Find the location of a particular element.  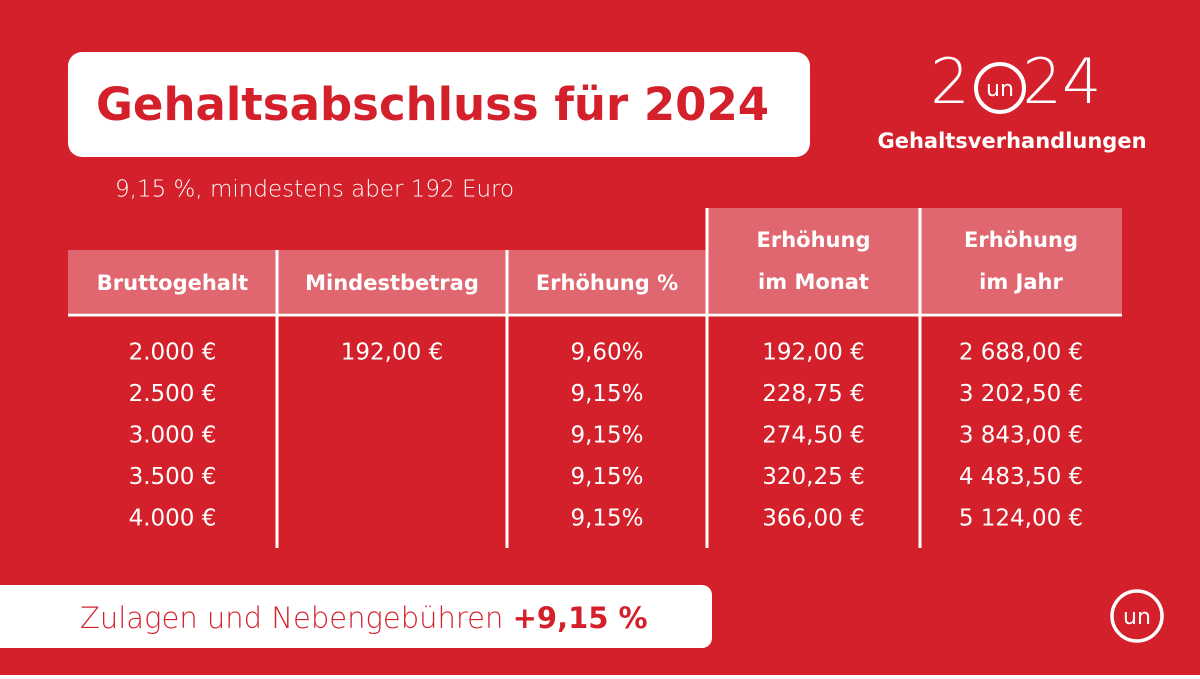

brand-logo-ring is located at coordinates (1000, 88).